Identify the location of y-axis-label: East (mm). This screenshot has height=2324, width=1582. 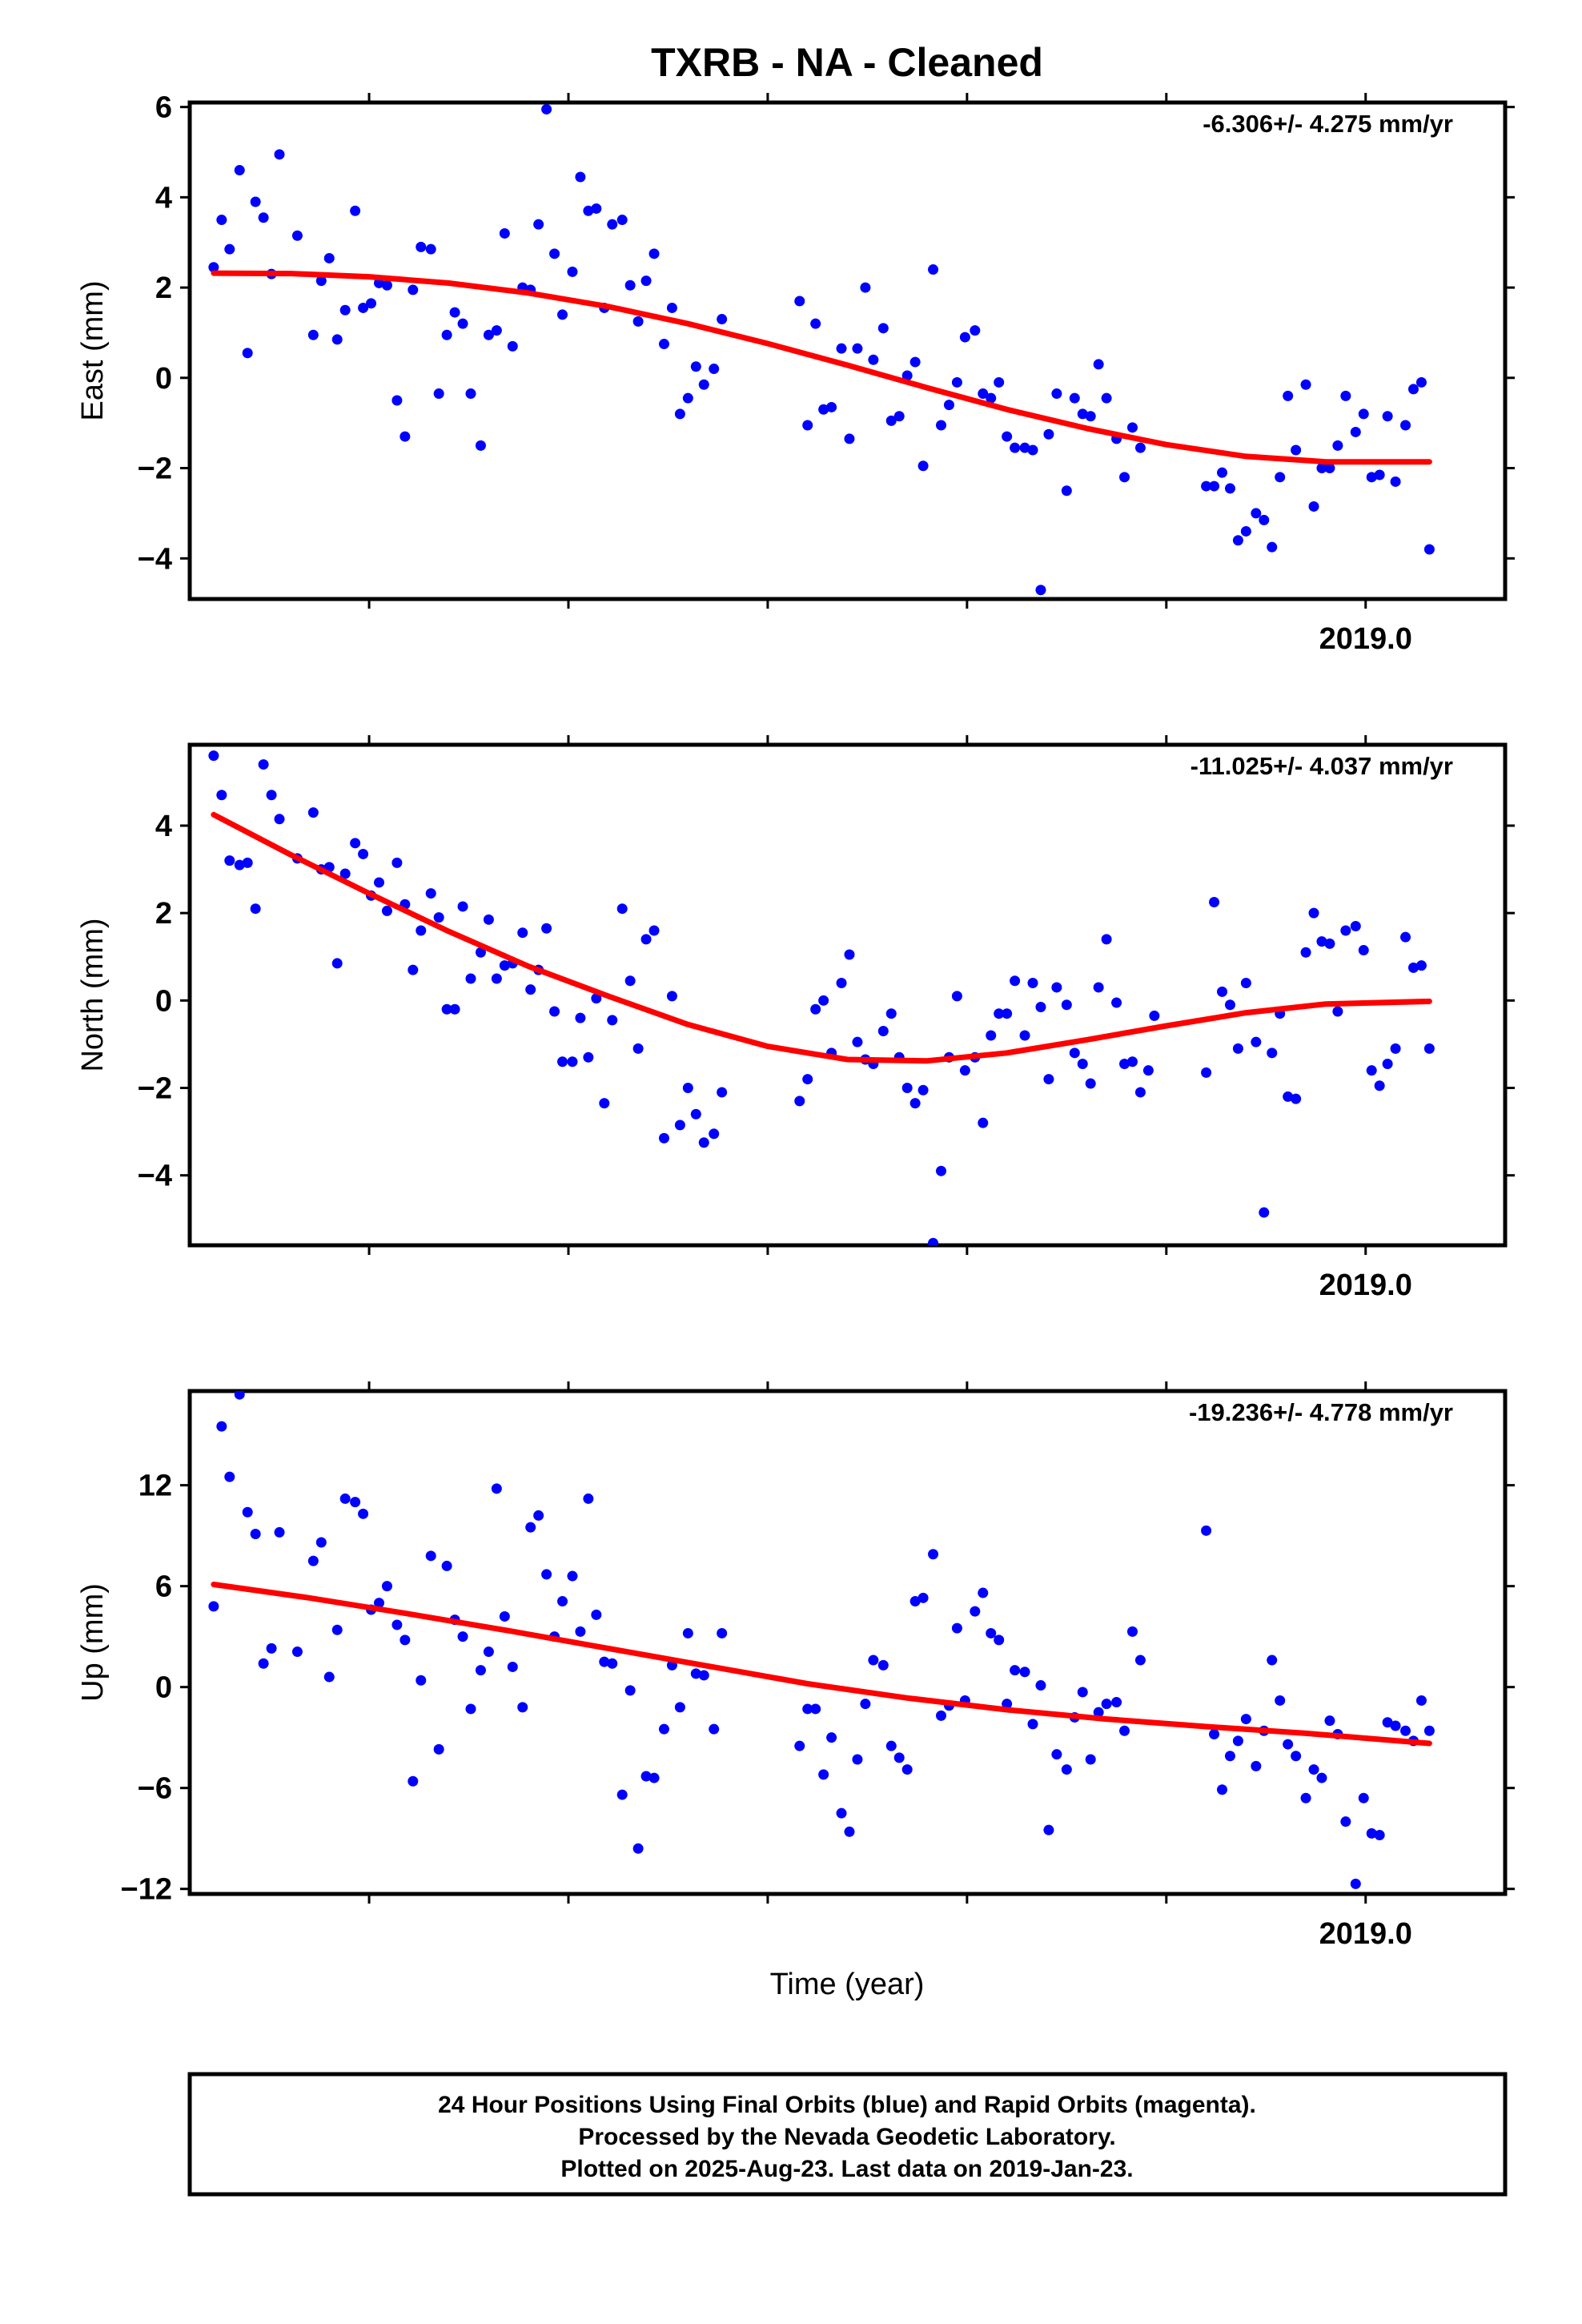
(93, 350).